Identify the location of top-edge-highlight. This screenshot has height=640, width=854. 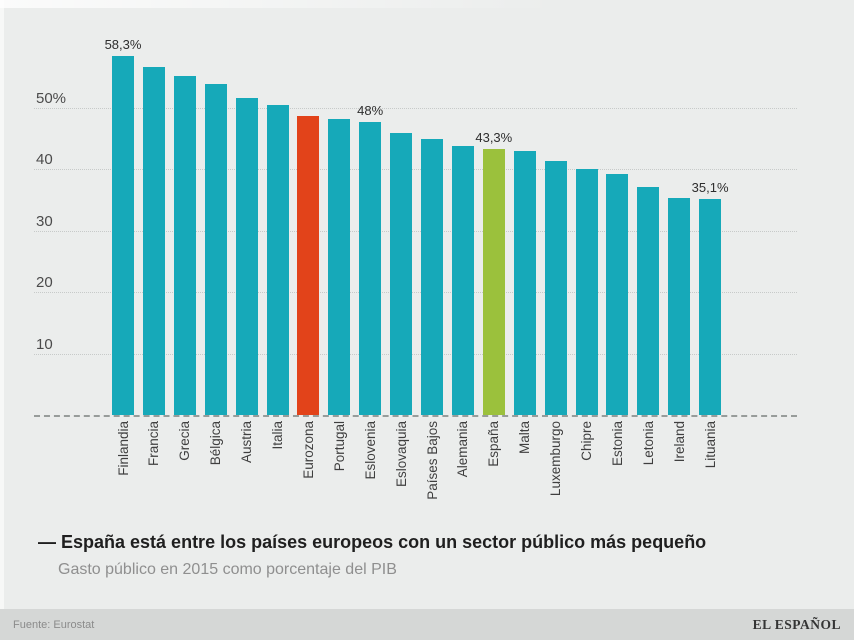
(280, 4).